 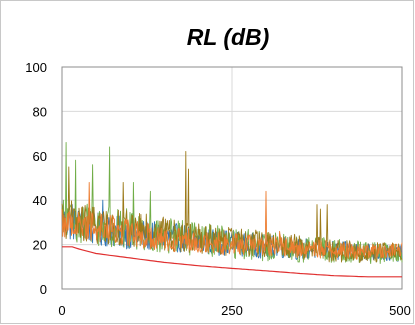 I want to click on x-tick-label: 0, so click(x=61, y=310).